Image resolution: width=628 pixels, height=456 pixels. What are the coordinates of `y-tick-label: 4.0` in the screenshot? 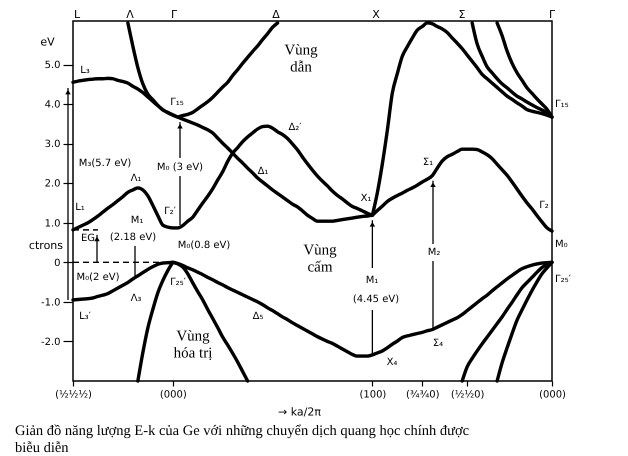 It's located at (52, 105).